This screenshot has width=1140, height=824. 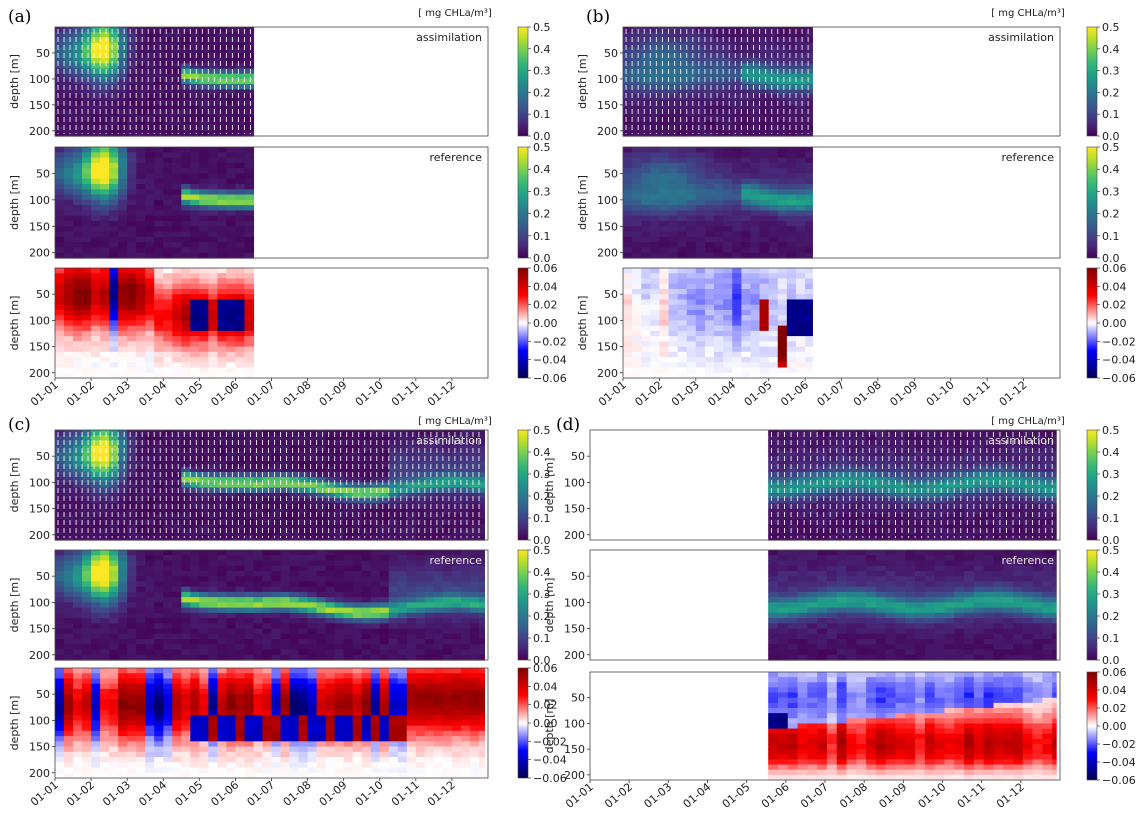 What do you see at coordinates (825, 17) in the screenshot?
I see `panel-group-b: (b)[ mg CHLa/m³]` at bounding box center [825, 17].